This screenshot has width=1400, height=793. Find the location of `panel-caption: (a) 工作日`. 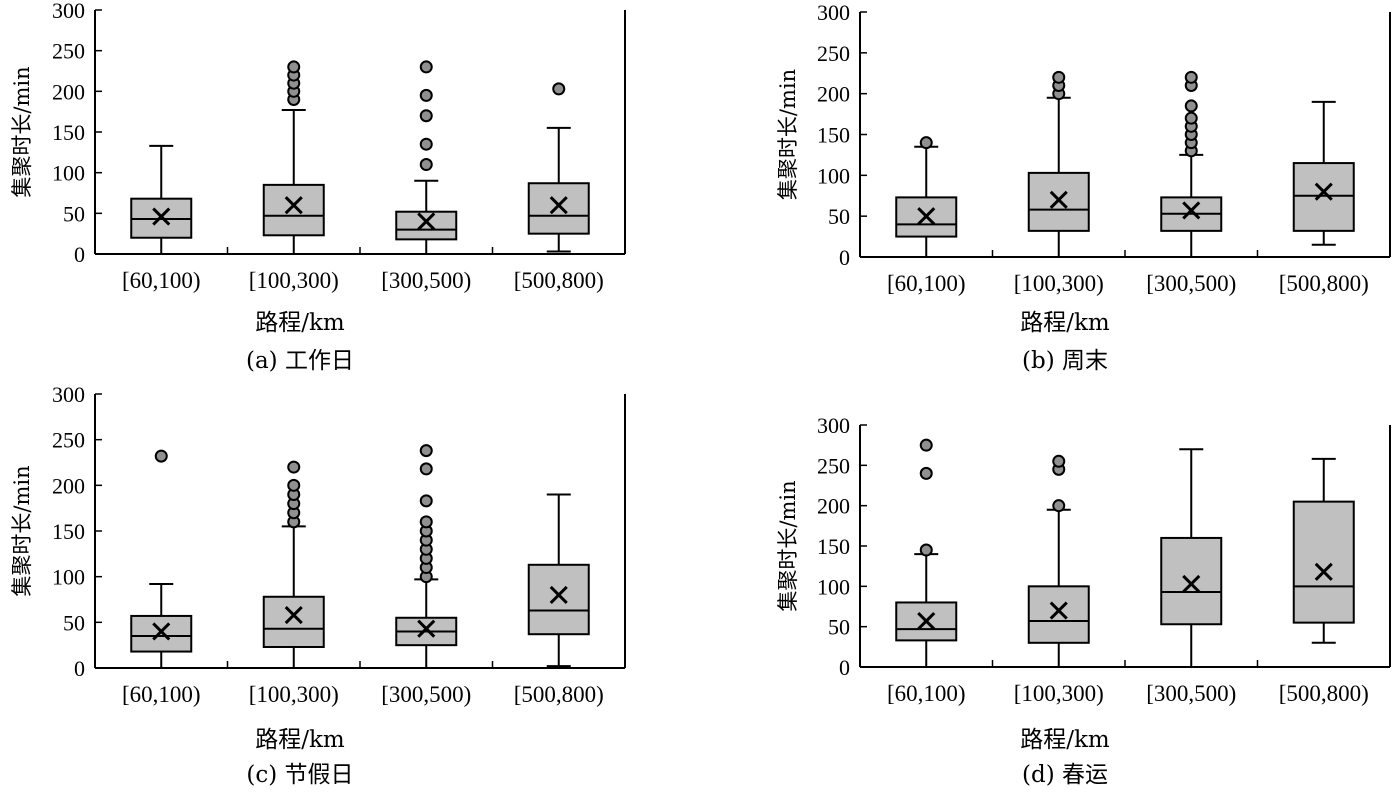

panel-caption: (a) 工作日 is located at coordinates (300, 361).